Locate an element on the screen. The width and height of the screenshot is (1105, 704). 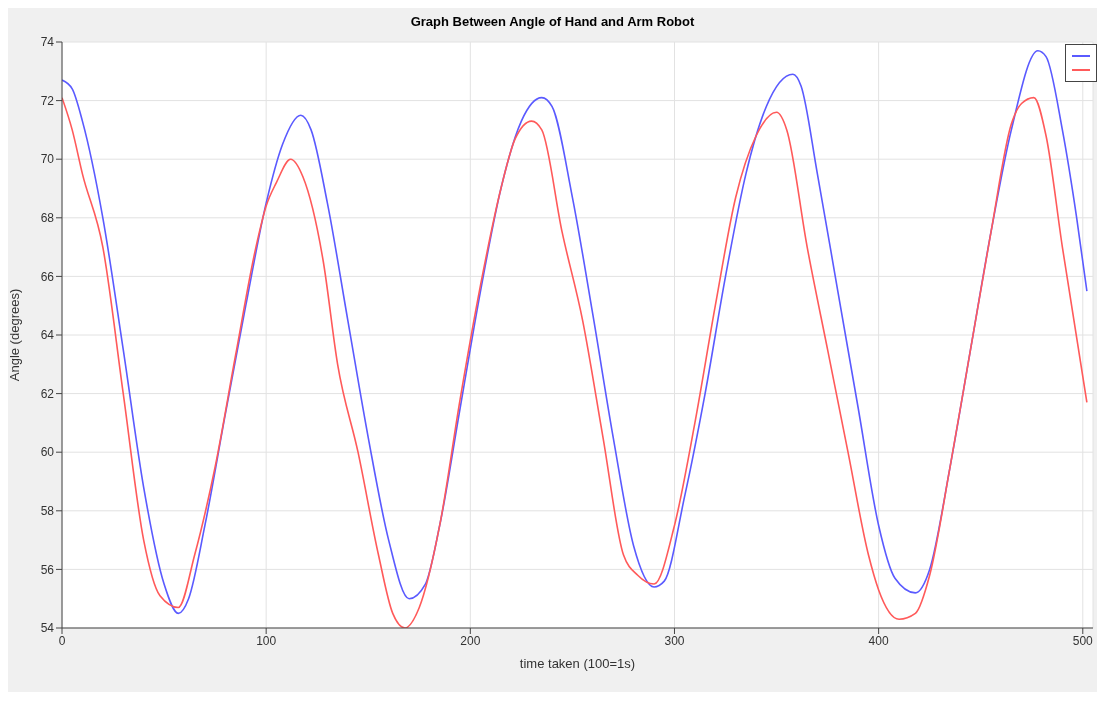
x-axis-title: time taken (100=1s) is located at coordinates (577, 663).